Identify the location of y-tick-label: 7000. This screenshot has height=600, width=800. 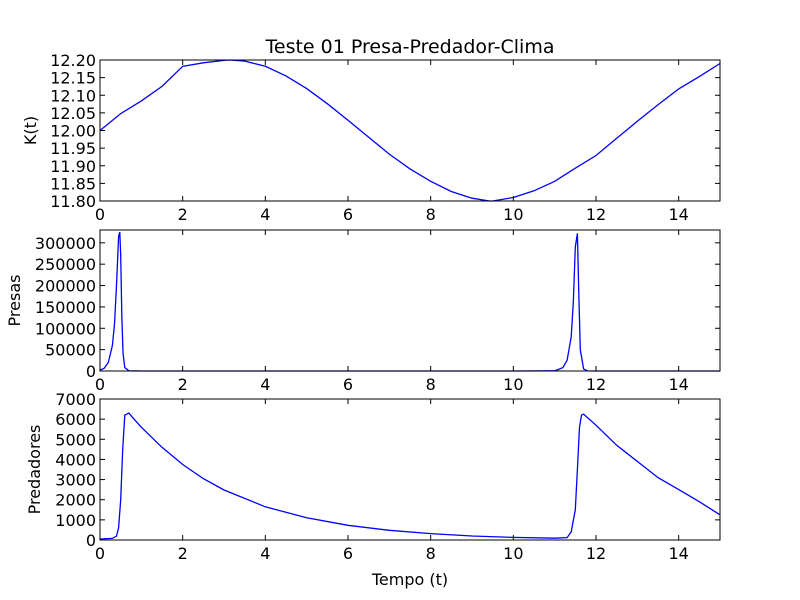
(75, 399).